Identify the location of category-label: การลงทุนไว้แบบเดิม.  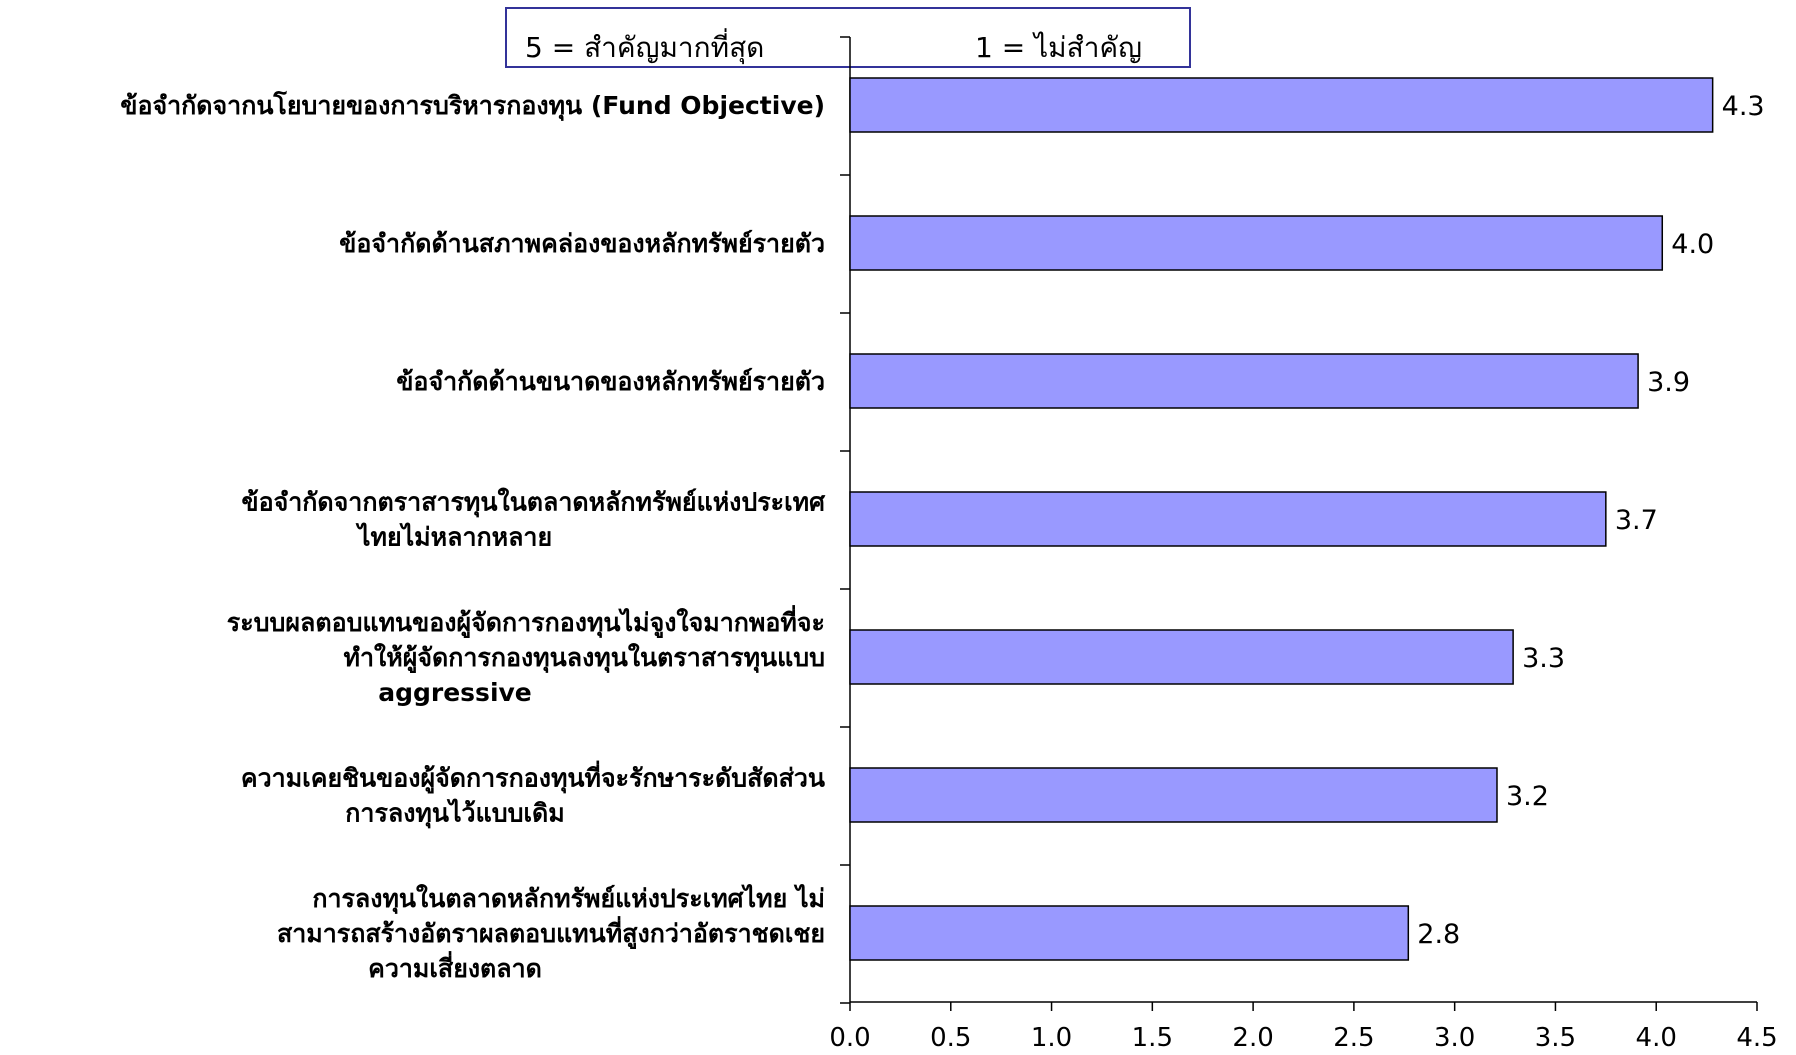
(454, 814).